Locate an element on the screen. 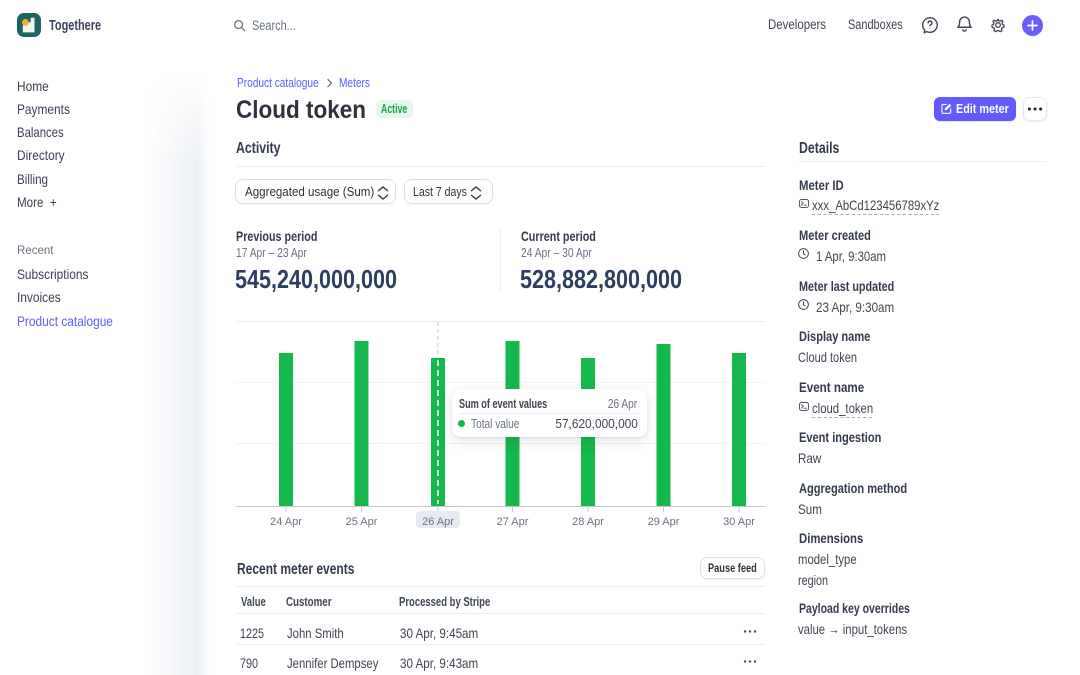  svg-text: 24 Apr is located at coordinates (286, 522).